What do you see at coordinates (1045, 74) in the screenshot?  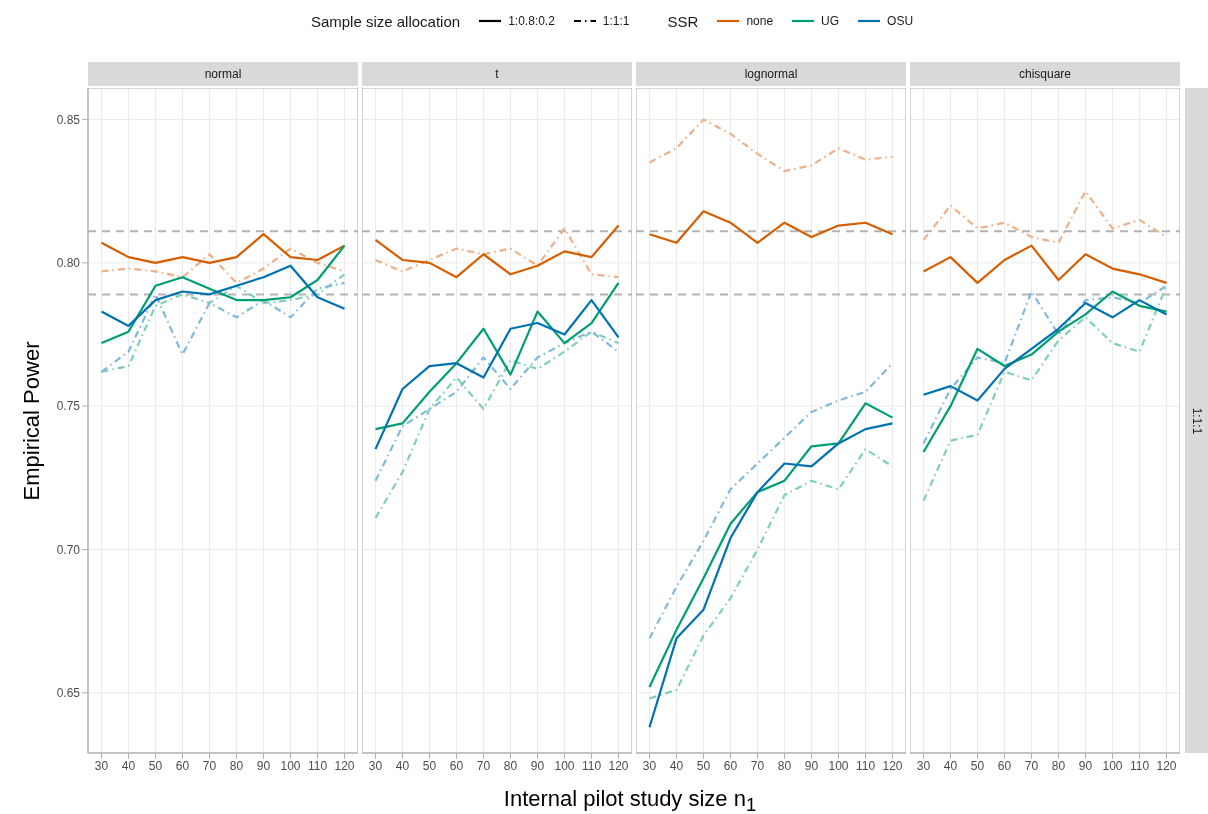 I see `chart-title: chisquare` at bounding box center [1045, 74].